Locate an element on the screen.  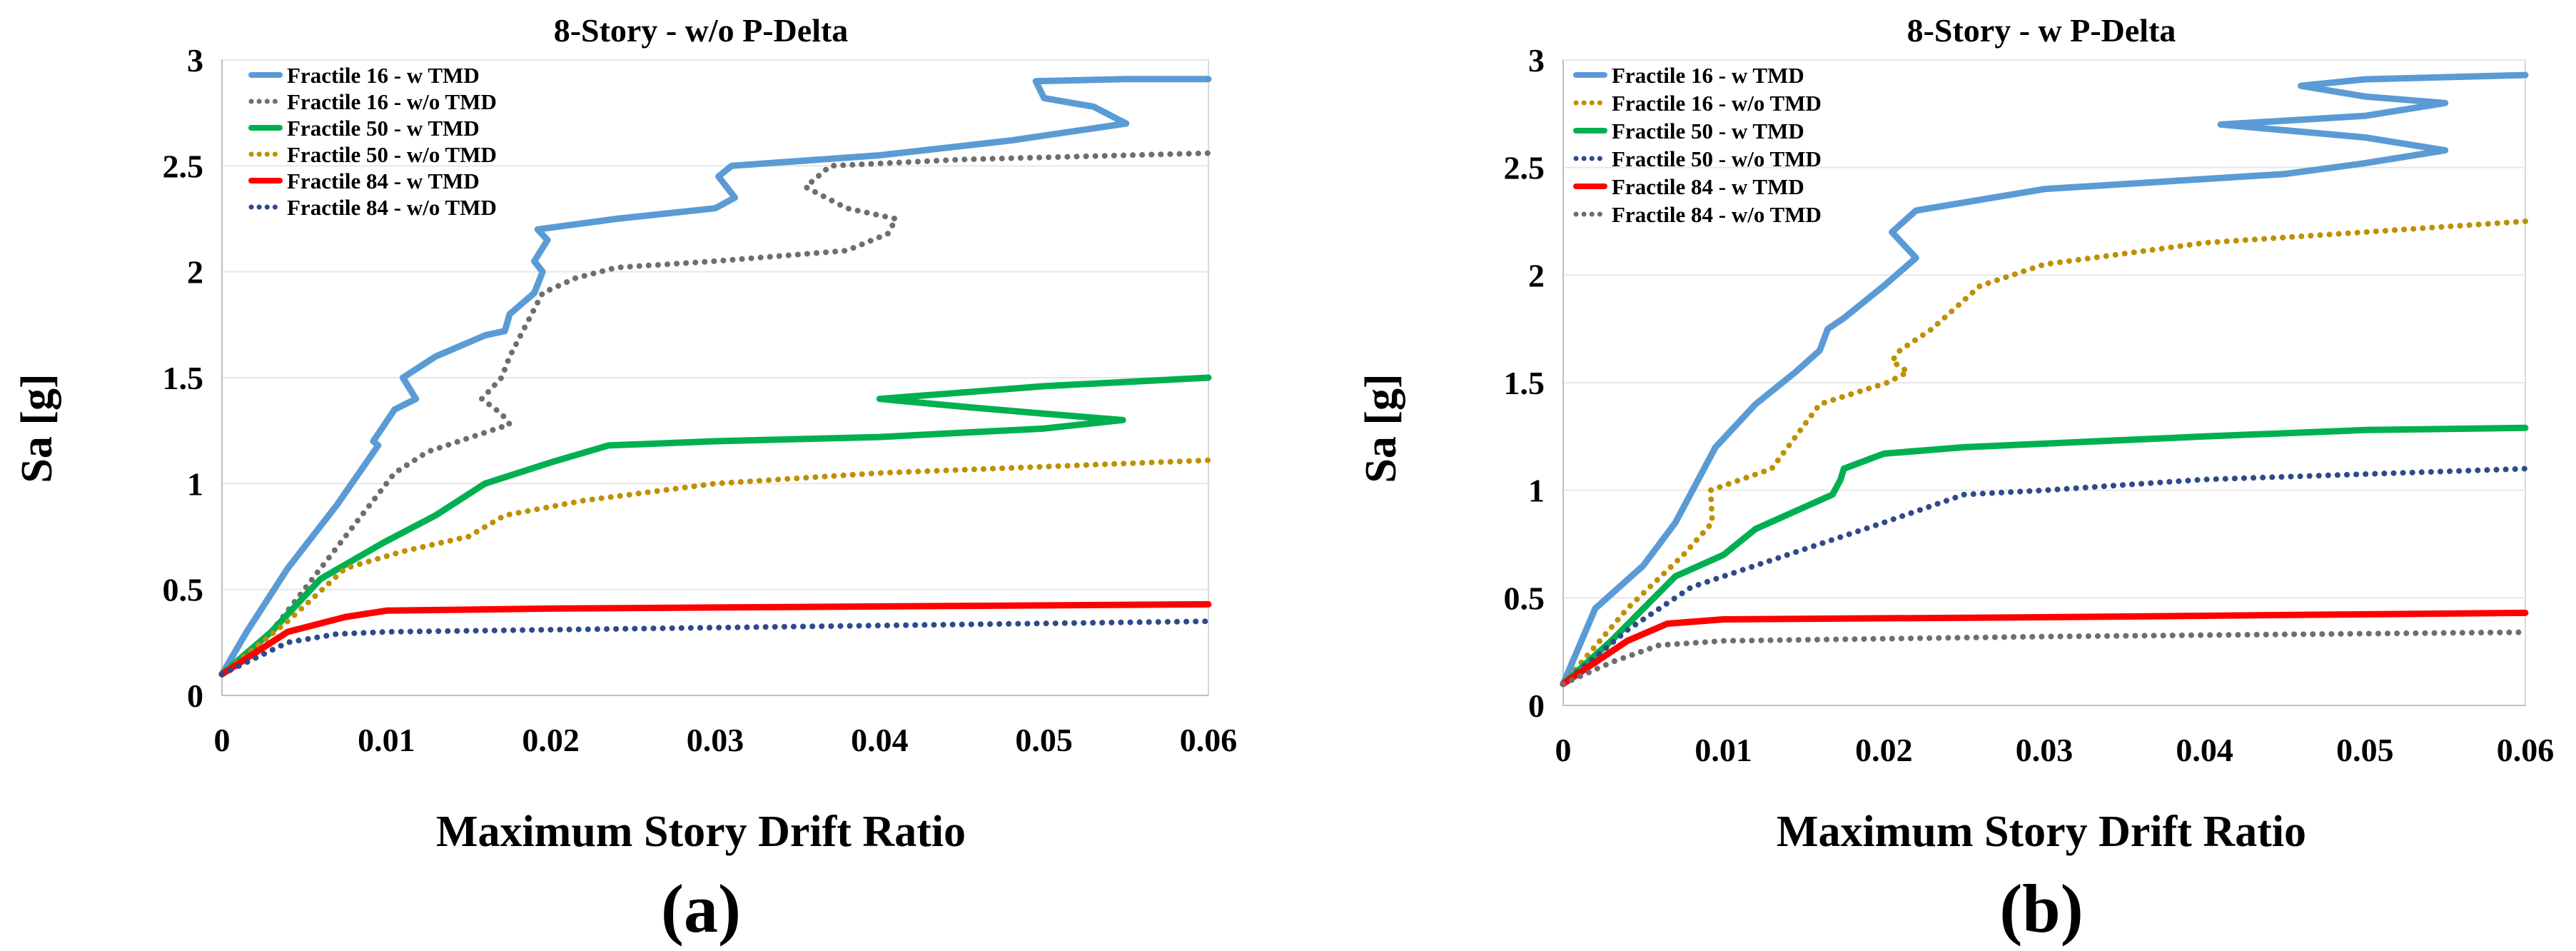
y-axis-title-a: Sa [g] is located at coordinates (37, 428).